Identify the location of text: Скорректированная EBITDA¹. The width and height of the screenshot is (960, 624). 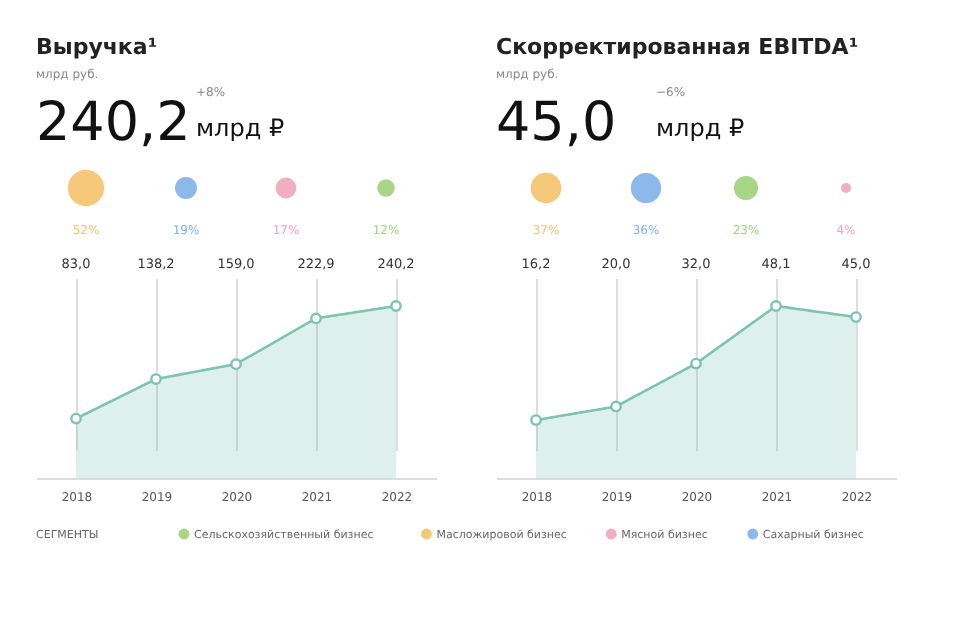
(677, 47).